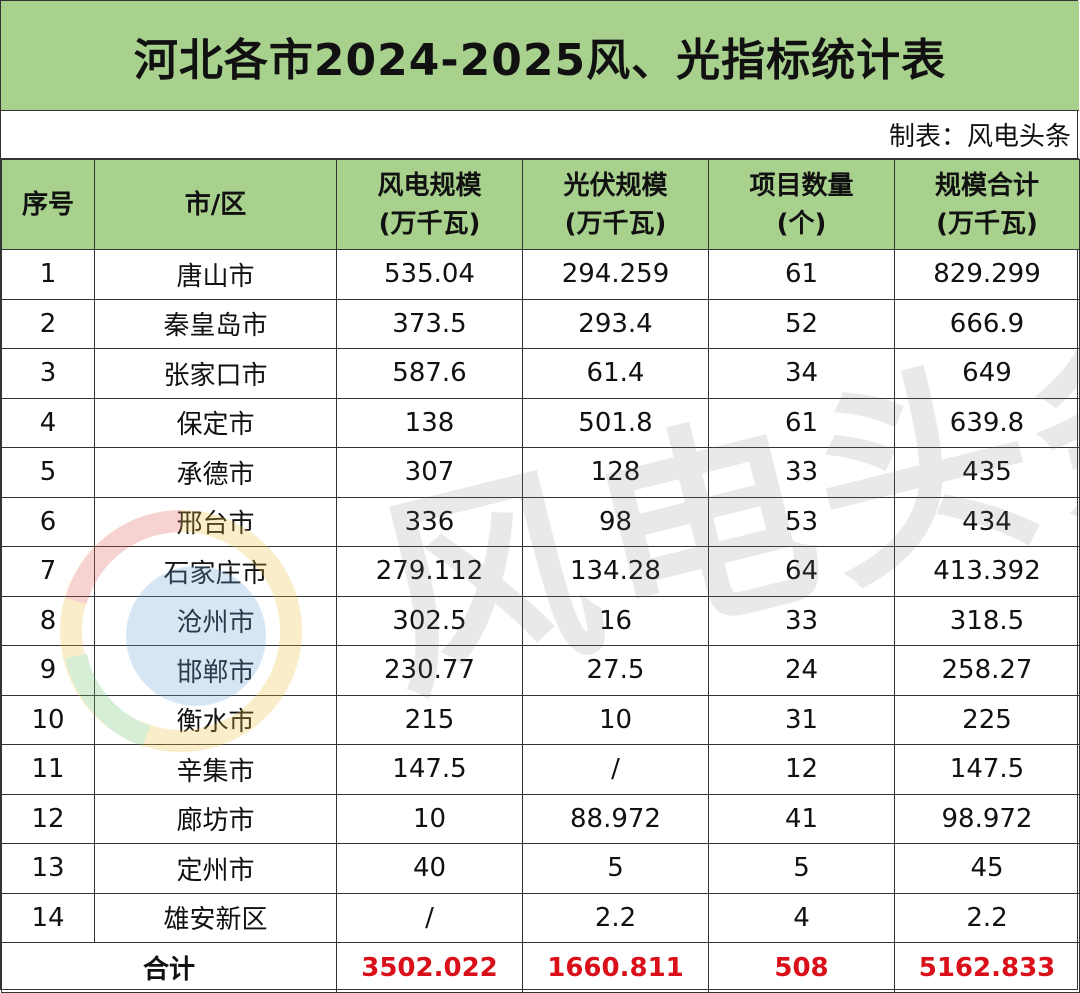 Image resolution: width=1080 pixels, height=993 pixels. Describe the element at coordinates (215, 670) in the screenshot. I see `cell-city: 邯郸市` at that location.